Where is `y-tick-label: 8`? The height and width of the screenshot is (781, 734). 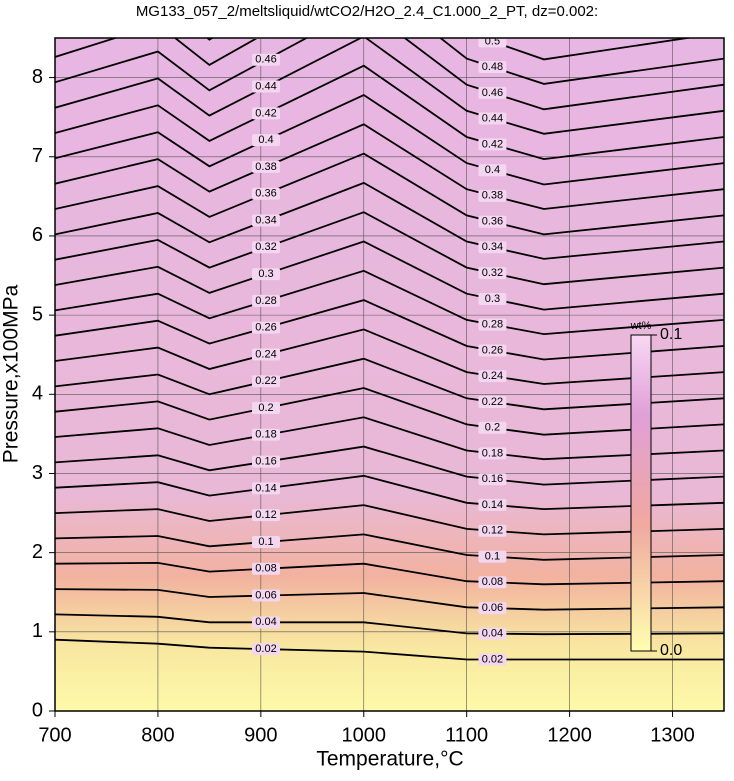
y-tick-label: 8 is located at coordinates (37, 77).